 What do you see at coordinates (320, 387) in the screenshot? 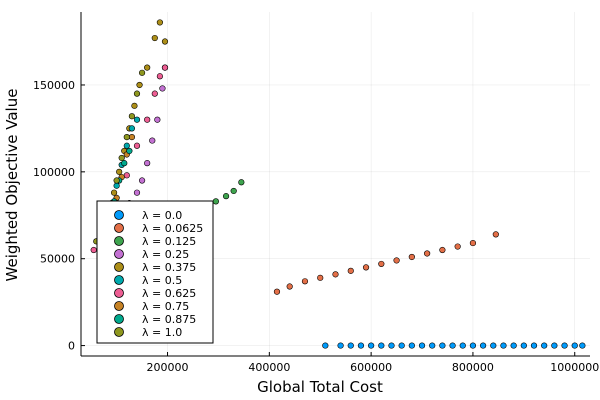
I see `x-axis-label: Global Total Cost` at bounding box center [320, 387].